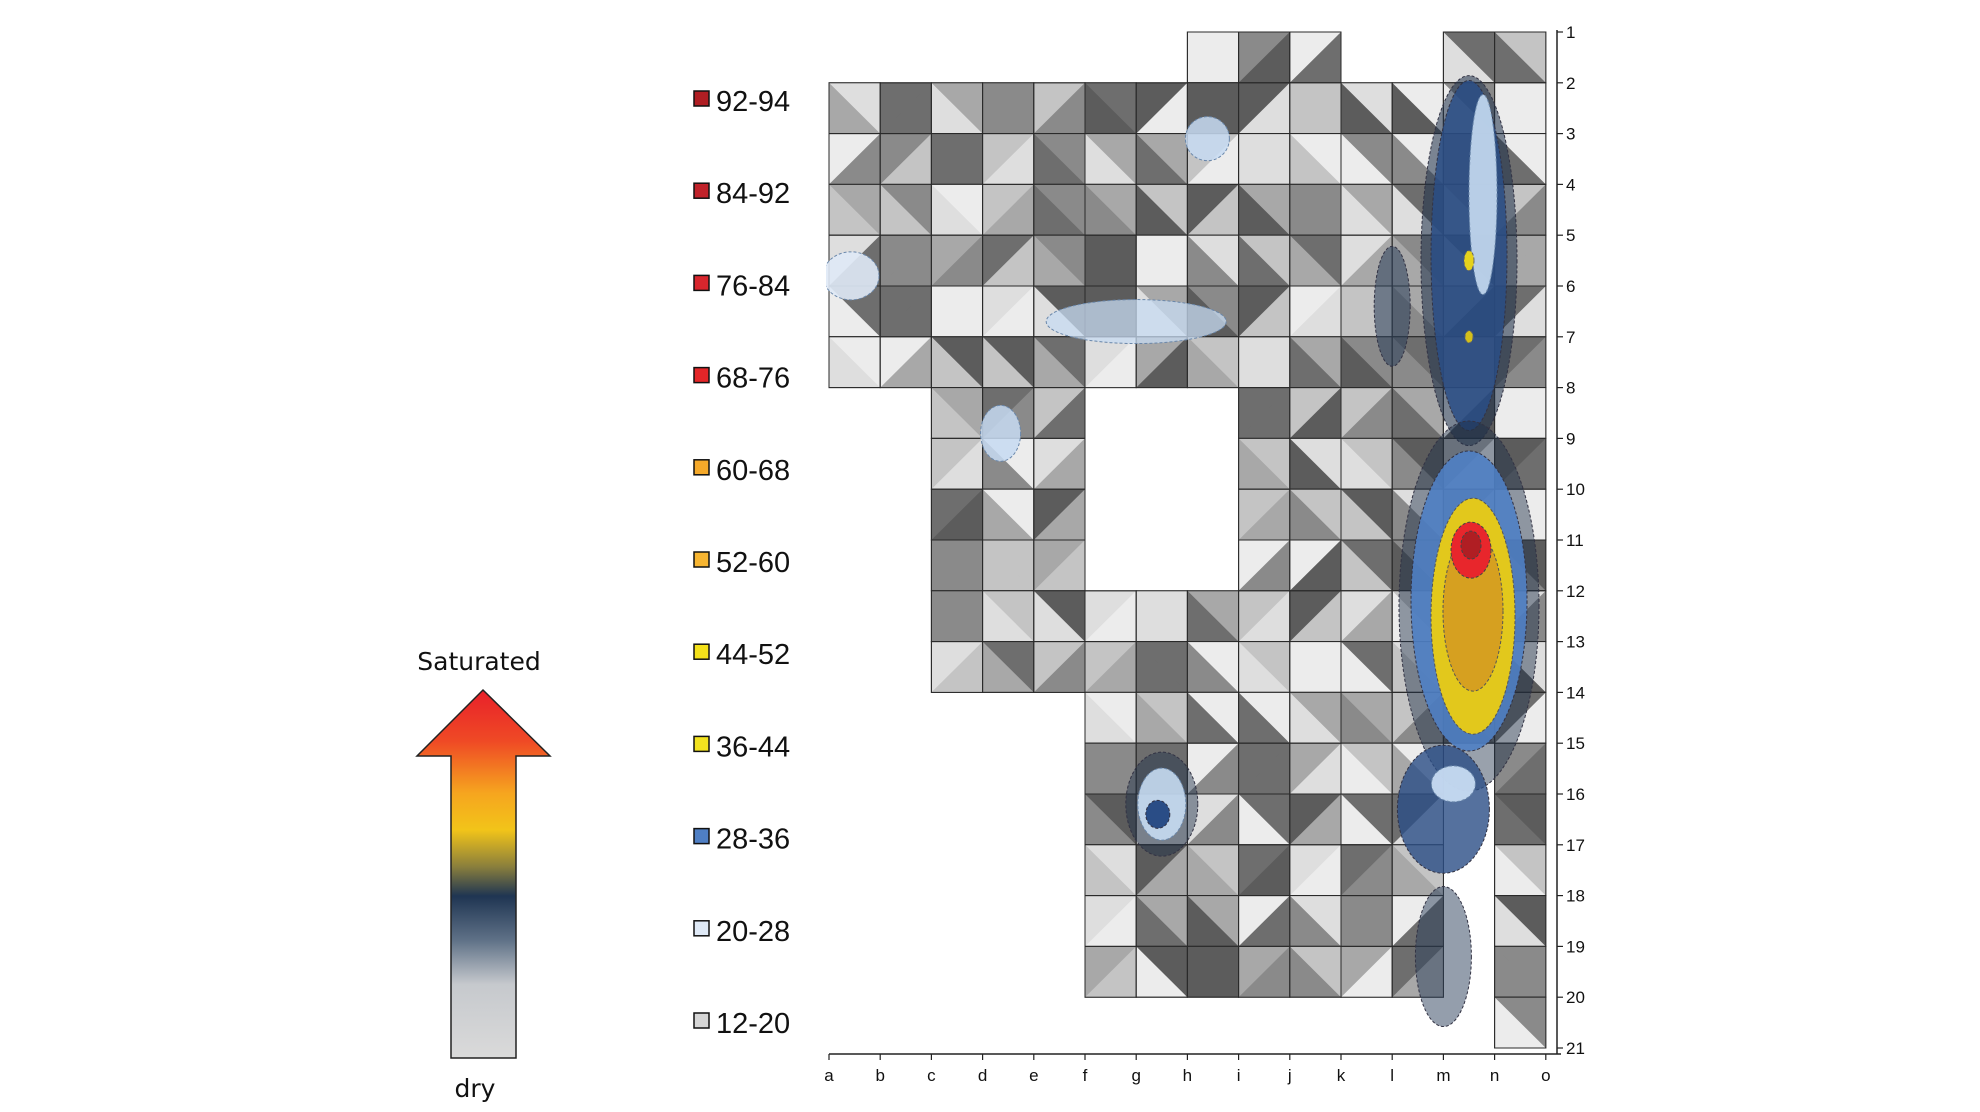  What do you see at coordinates (1575, 540) in the screenshot?
I see `y-tick-label: 11` at bounding box center [1575, 540].